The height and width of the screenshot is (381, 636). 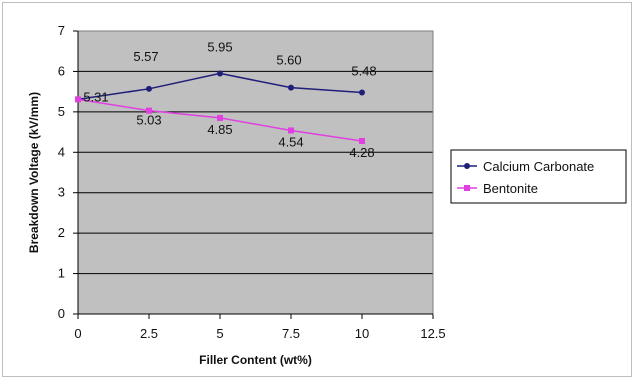 What do you see at coordinates (61, 313) in the screenshot?
I see `y-tick-label: 0` at bounding box center [61, 313].